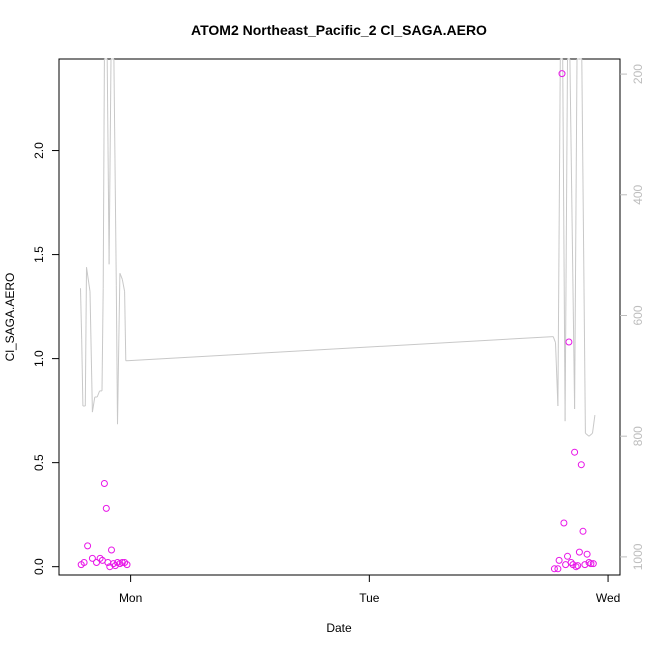 The image size is (650, 650). I want to click on y-tick-label: 0.0, so click(39, 566).